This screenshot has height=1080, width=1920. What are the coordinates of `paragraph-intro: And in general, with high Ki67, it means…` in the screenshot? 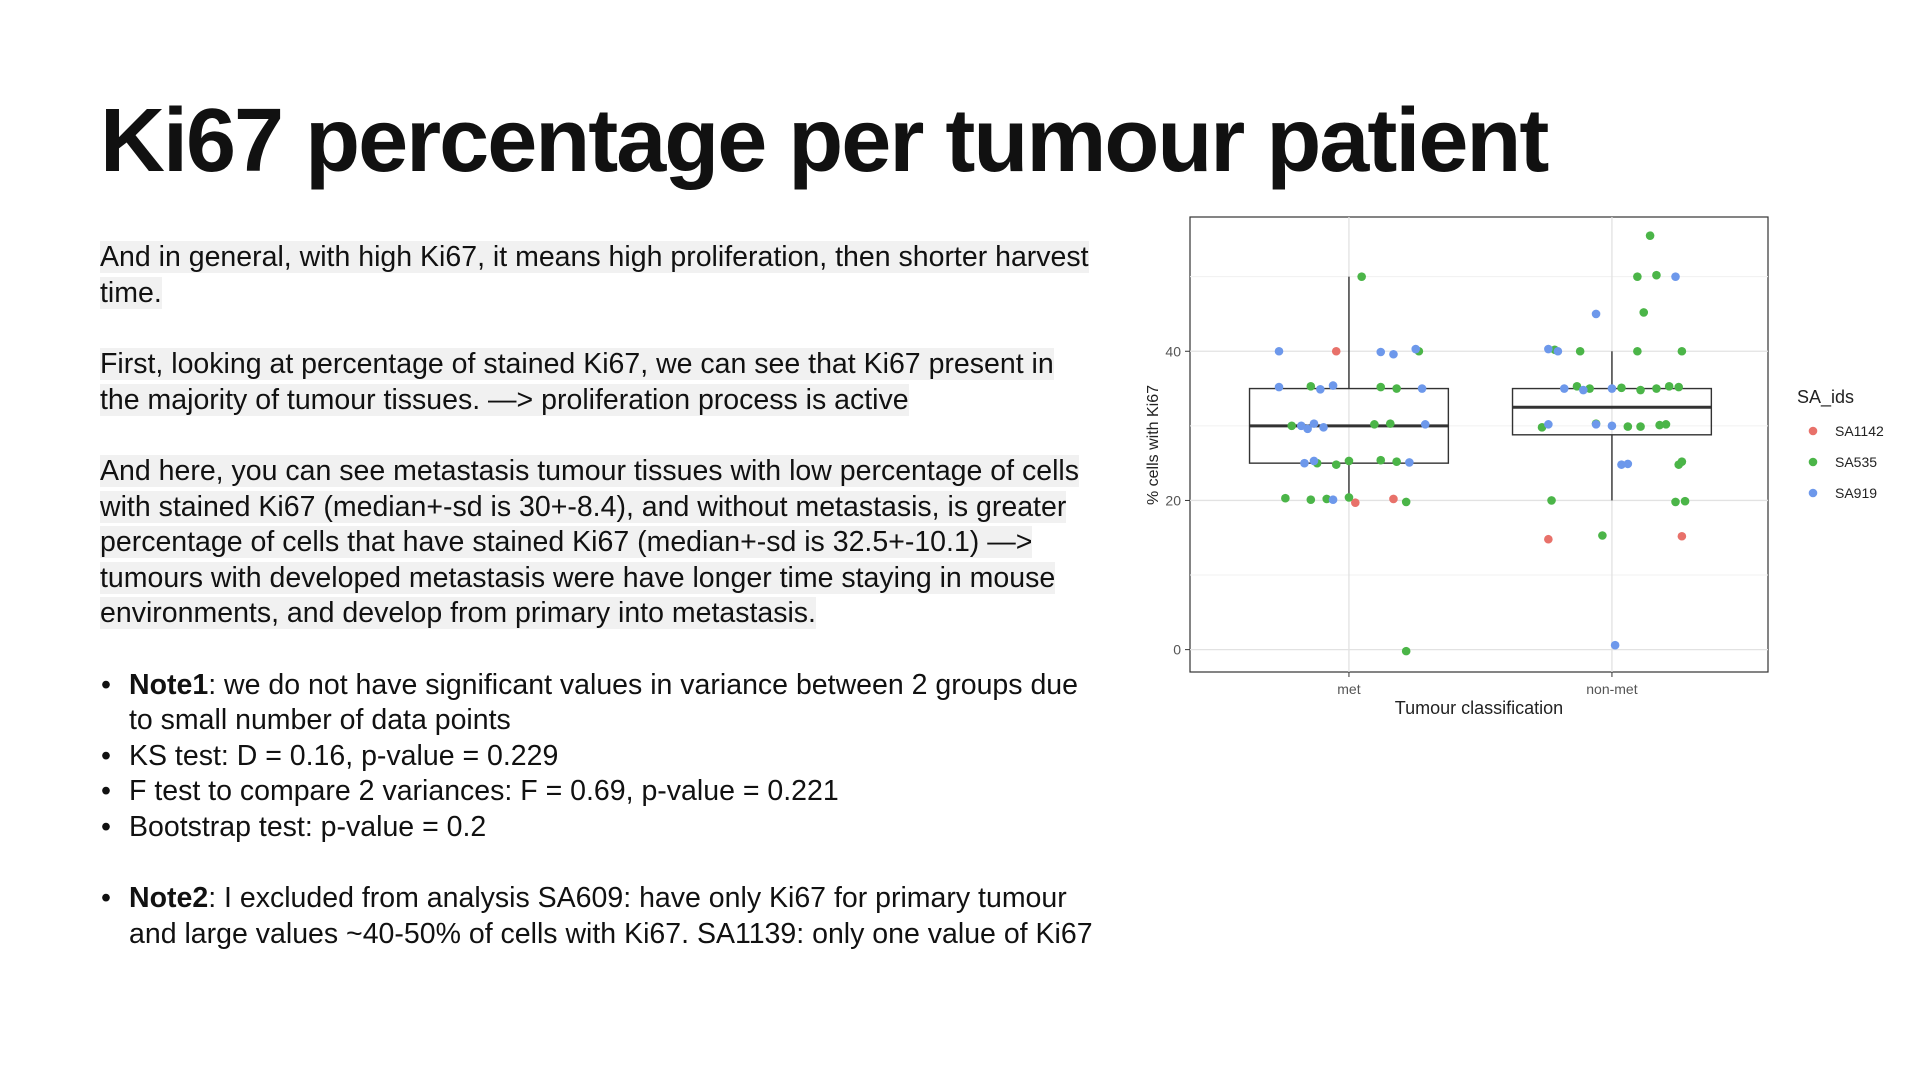 It's located at (594, 275).